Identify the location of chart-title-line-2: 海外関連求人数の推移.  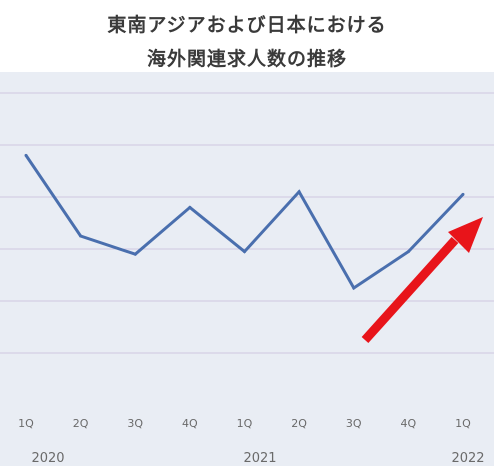
(246, 59).